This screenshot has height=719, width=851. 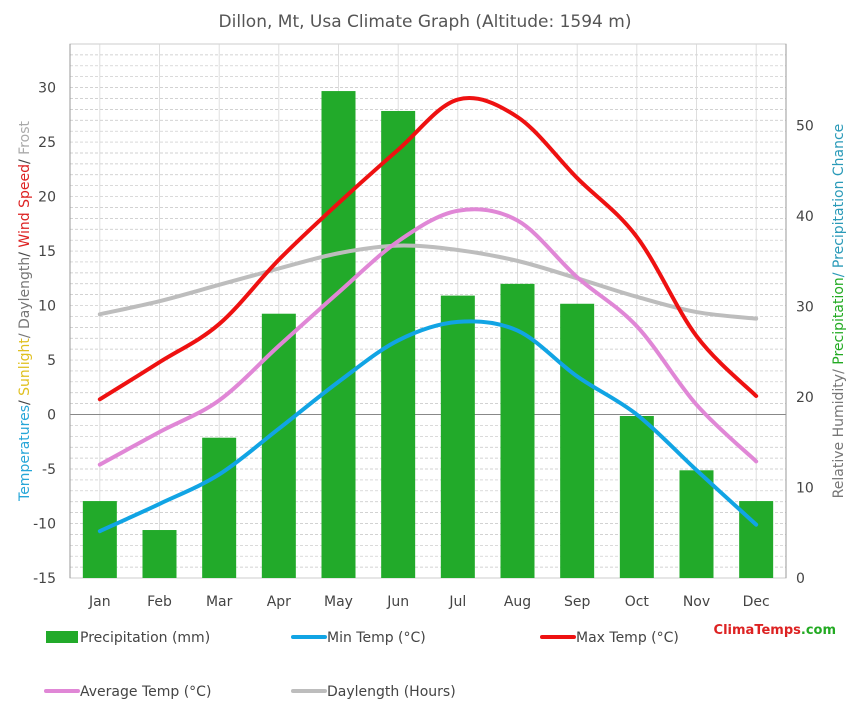 I want to click on month-label: Mar, so click(x=219, y=602).